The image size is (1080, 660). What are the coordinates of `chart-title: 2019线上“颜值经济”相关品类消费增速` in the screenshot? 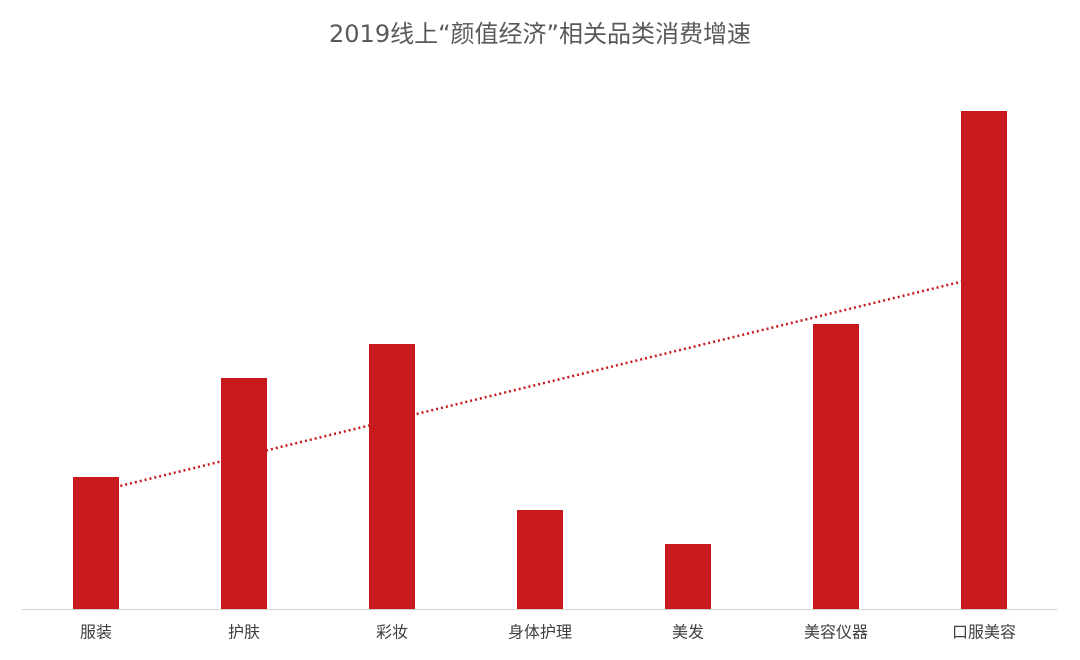 It's located at (540, 34).